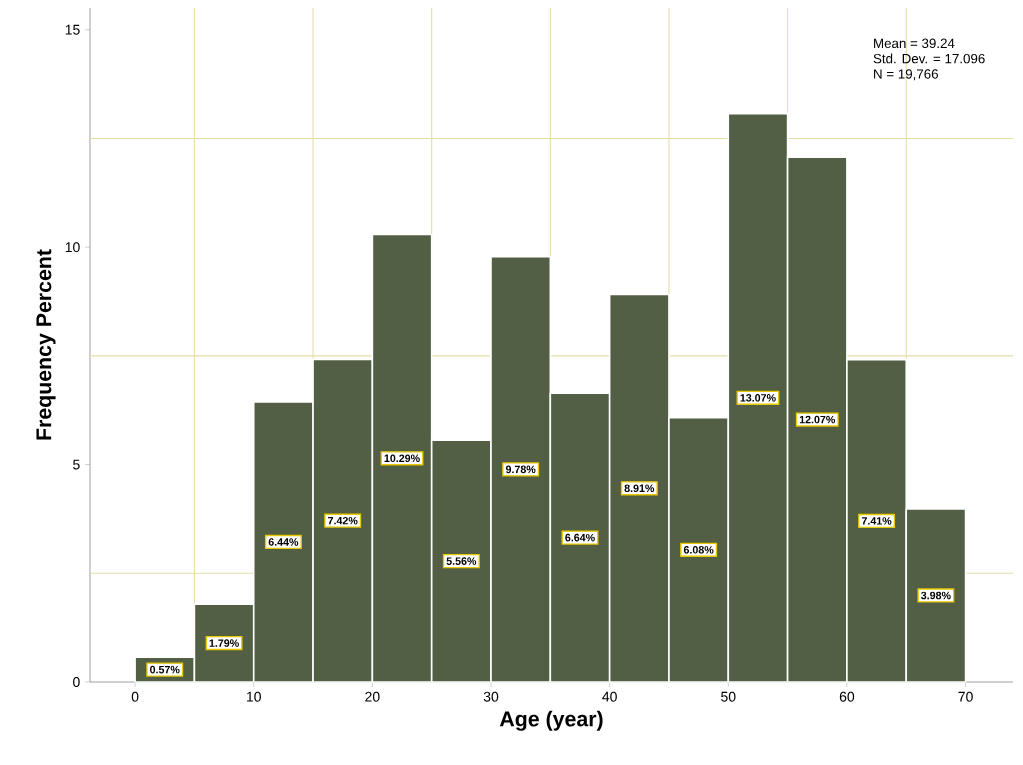 The height and width of the screenshot is (765, 1023). I want to click on data-label: 12.07%, so click(817, 419).